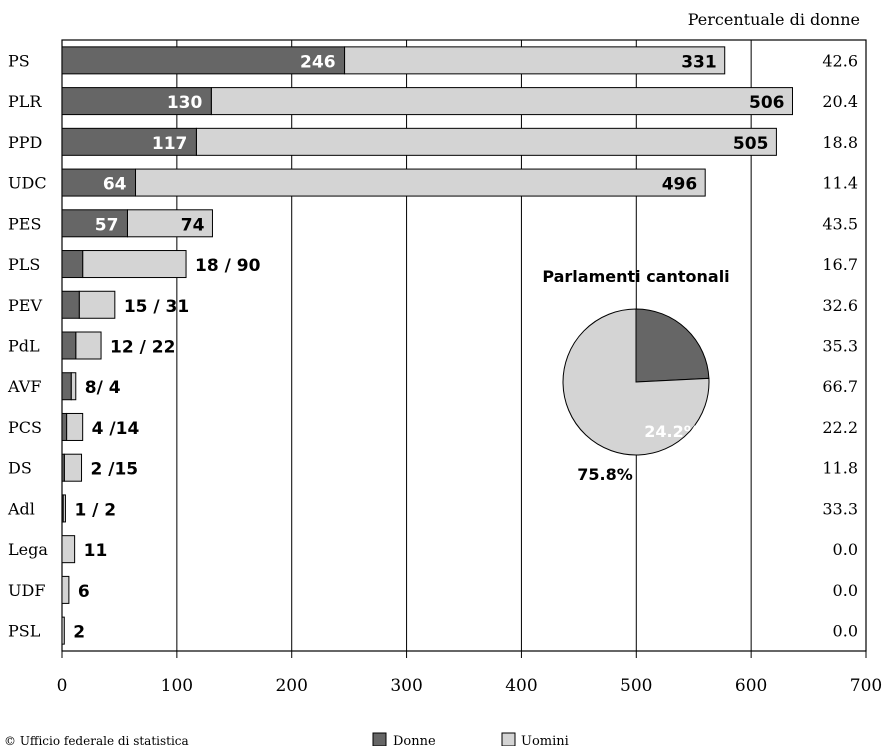 The width and height of the screenshot is (883, 751). Describe the element at coordinates (318, 62) in the screenshot. I see `bar-label-donne: 246` at that location.